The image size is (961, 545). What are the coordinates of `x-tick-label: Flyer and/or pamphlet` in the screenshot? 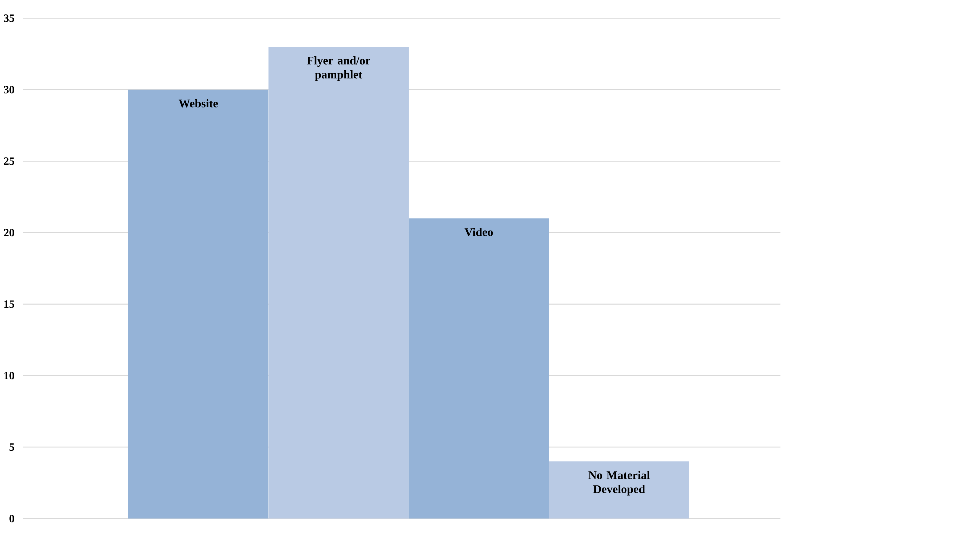 It's located at (339, 69).